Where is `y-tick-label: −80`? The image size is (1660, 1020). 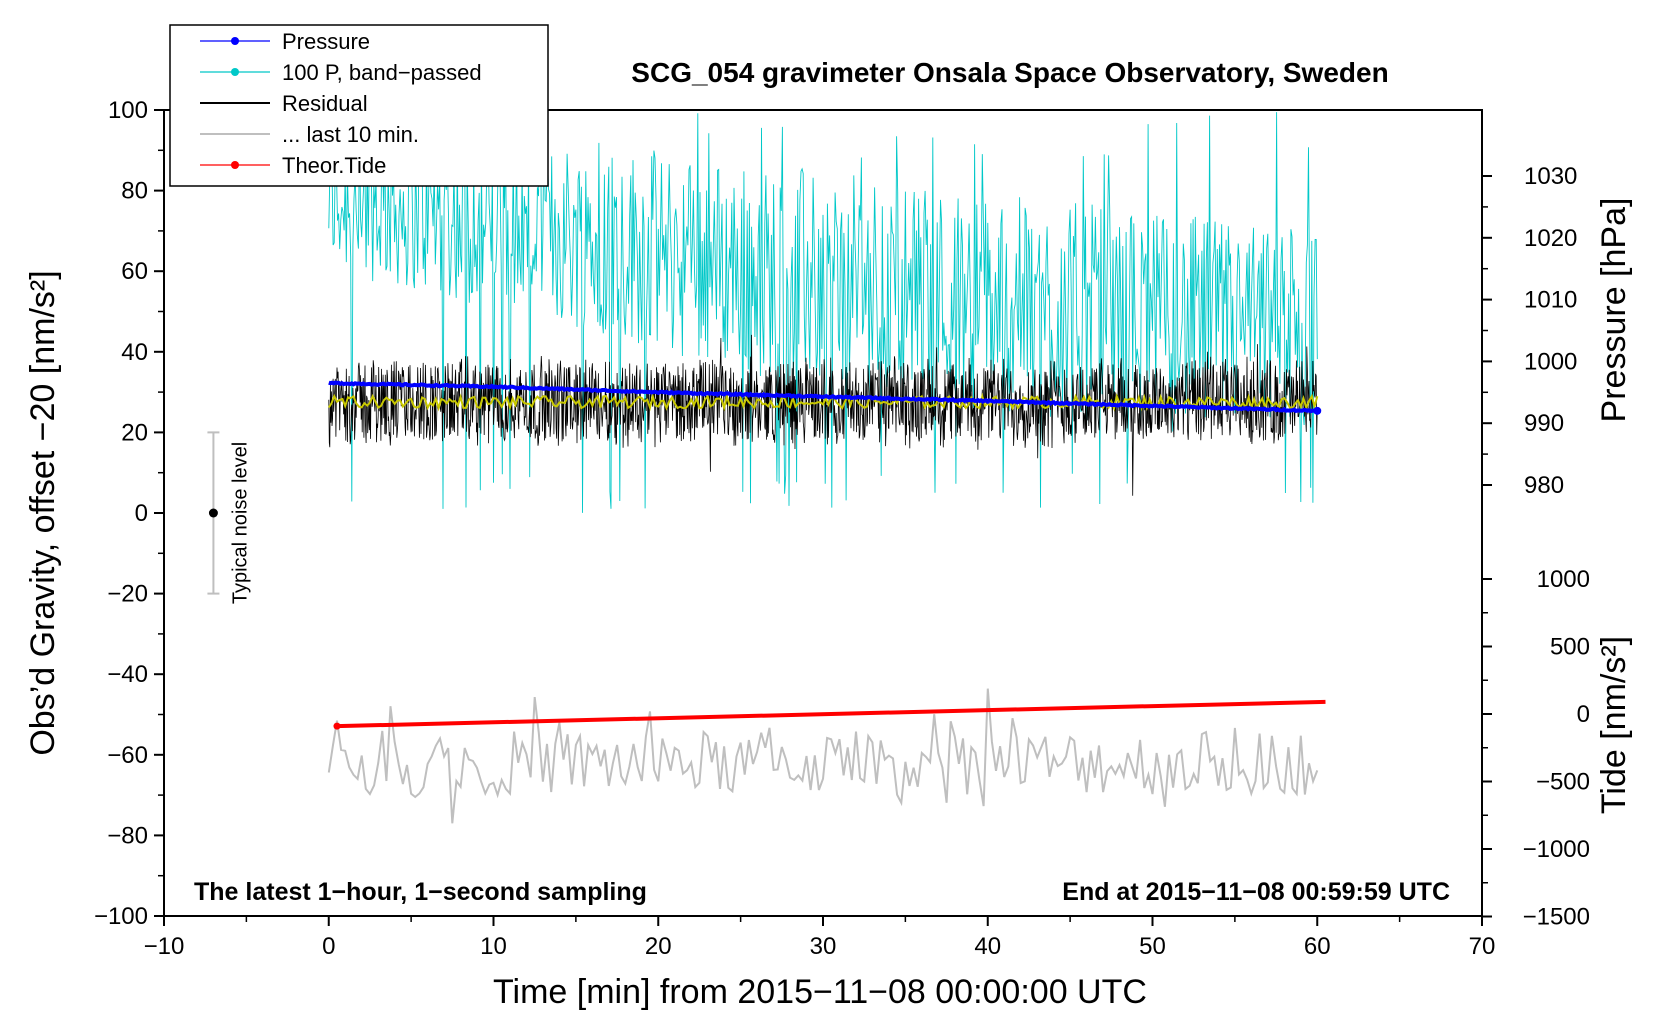 y-tick-label: −80 is located at coordinates (127, 835).